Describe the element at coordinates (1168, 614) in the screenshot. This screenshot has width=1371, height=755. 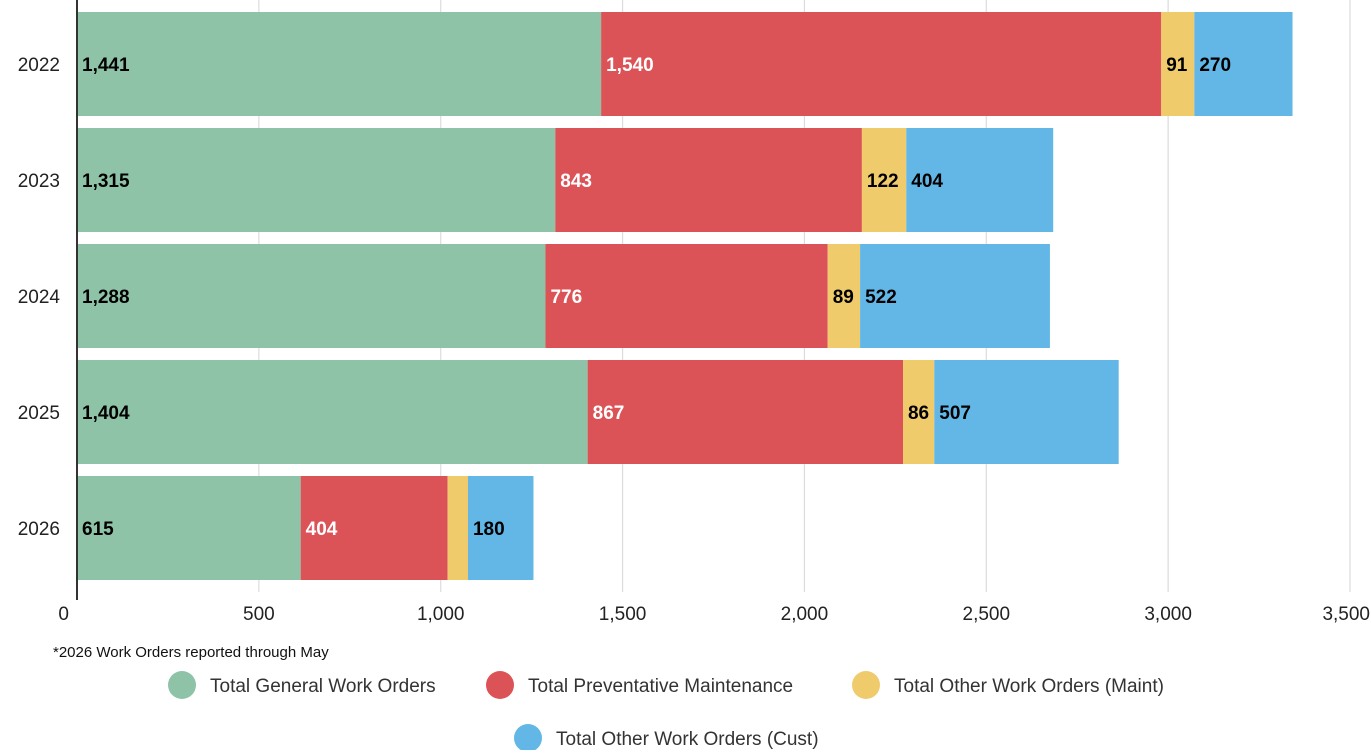
I see `x-tick-label: 3,000` at that location.